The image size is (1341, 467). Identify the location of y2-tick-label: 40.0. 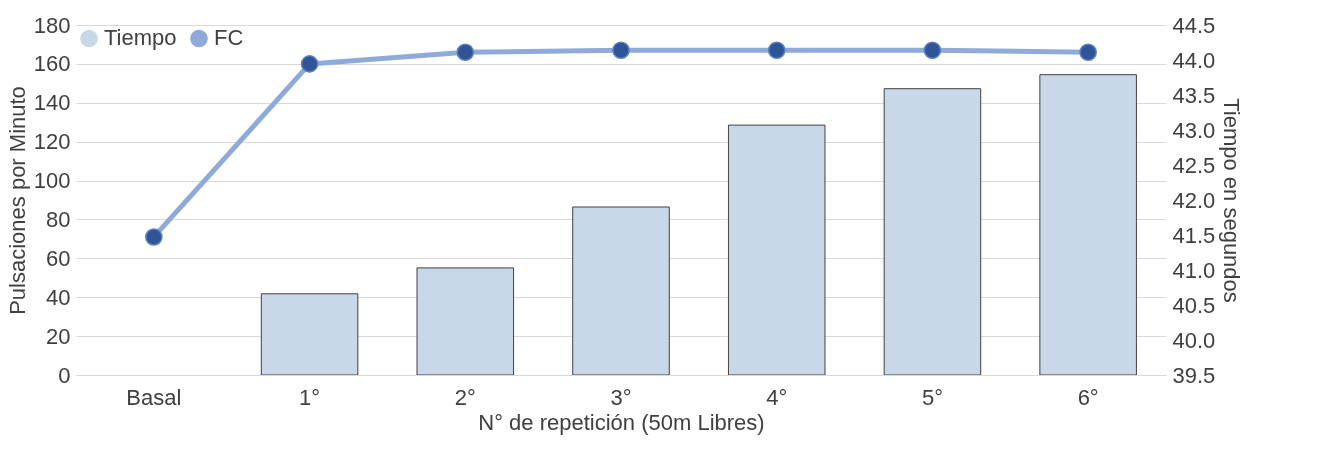
(1194, 340).